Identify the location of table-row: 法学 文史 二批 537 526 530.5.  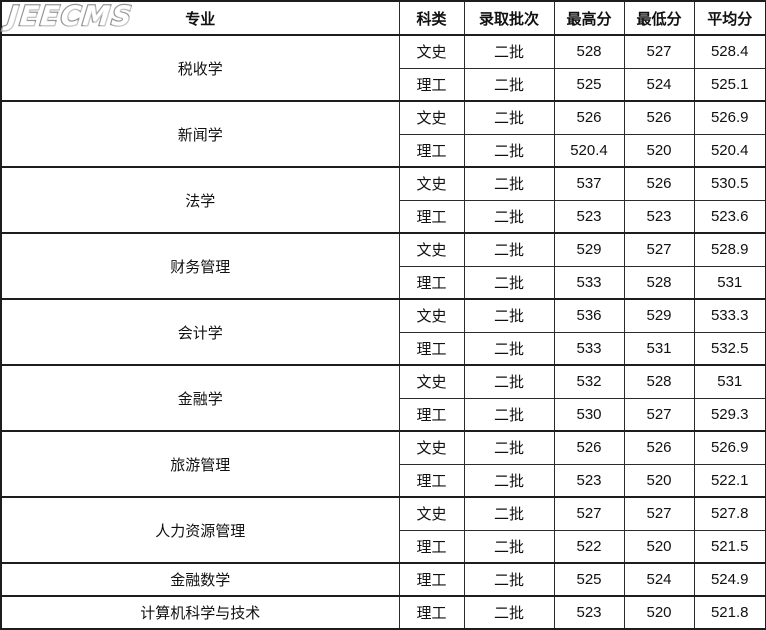
(383, 200).